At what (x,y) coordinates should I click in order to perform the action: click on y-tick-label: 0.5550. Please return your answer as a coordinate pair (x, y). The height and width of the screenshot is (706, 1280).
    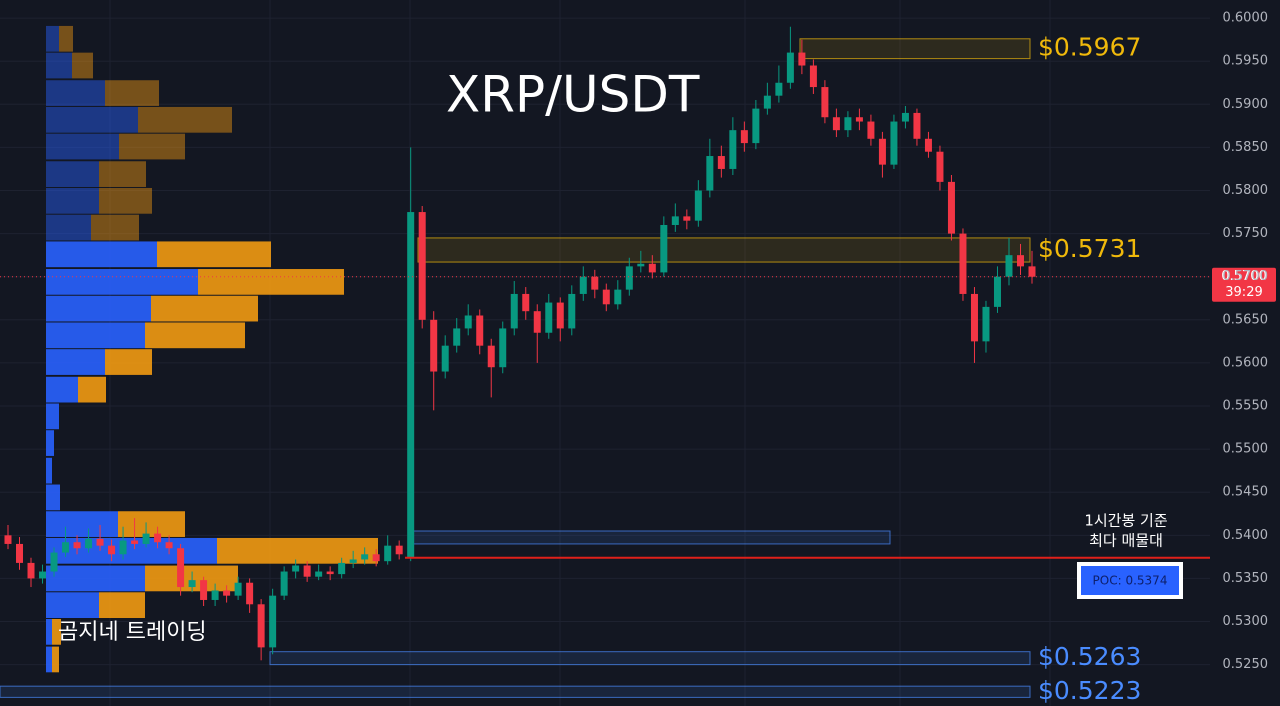
    Looking at the image, I should click on (1246, 406).